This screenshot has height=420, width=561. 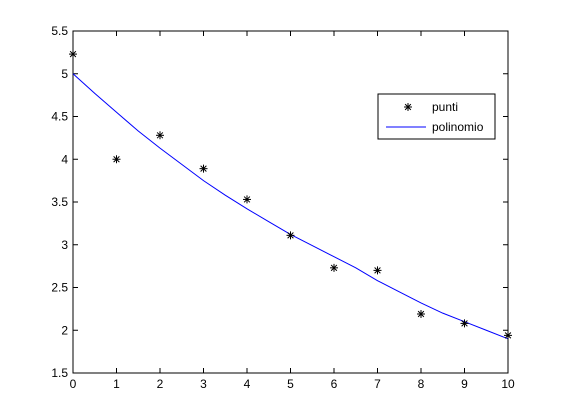 What do you see at coordinates (59, 31) in the screenshot?
I see `y-tick-label: 5.5` at bounding box center [59, 31].